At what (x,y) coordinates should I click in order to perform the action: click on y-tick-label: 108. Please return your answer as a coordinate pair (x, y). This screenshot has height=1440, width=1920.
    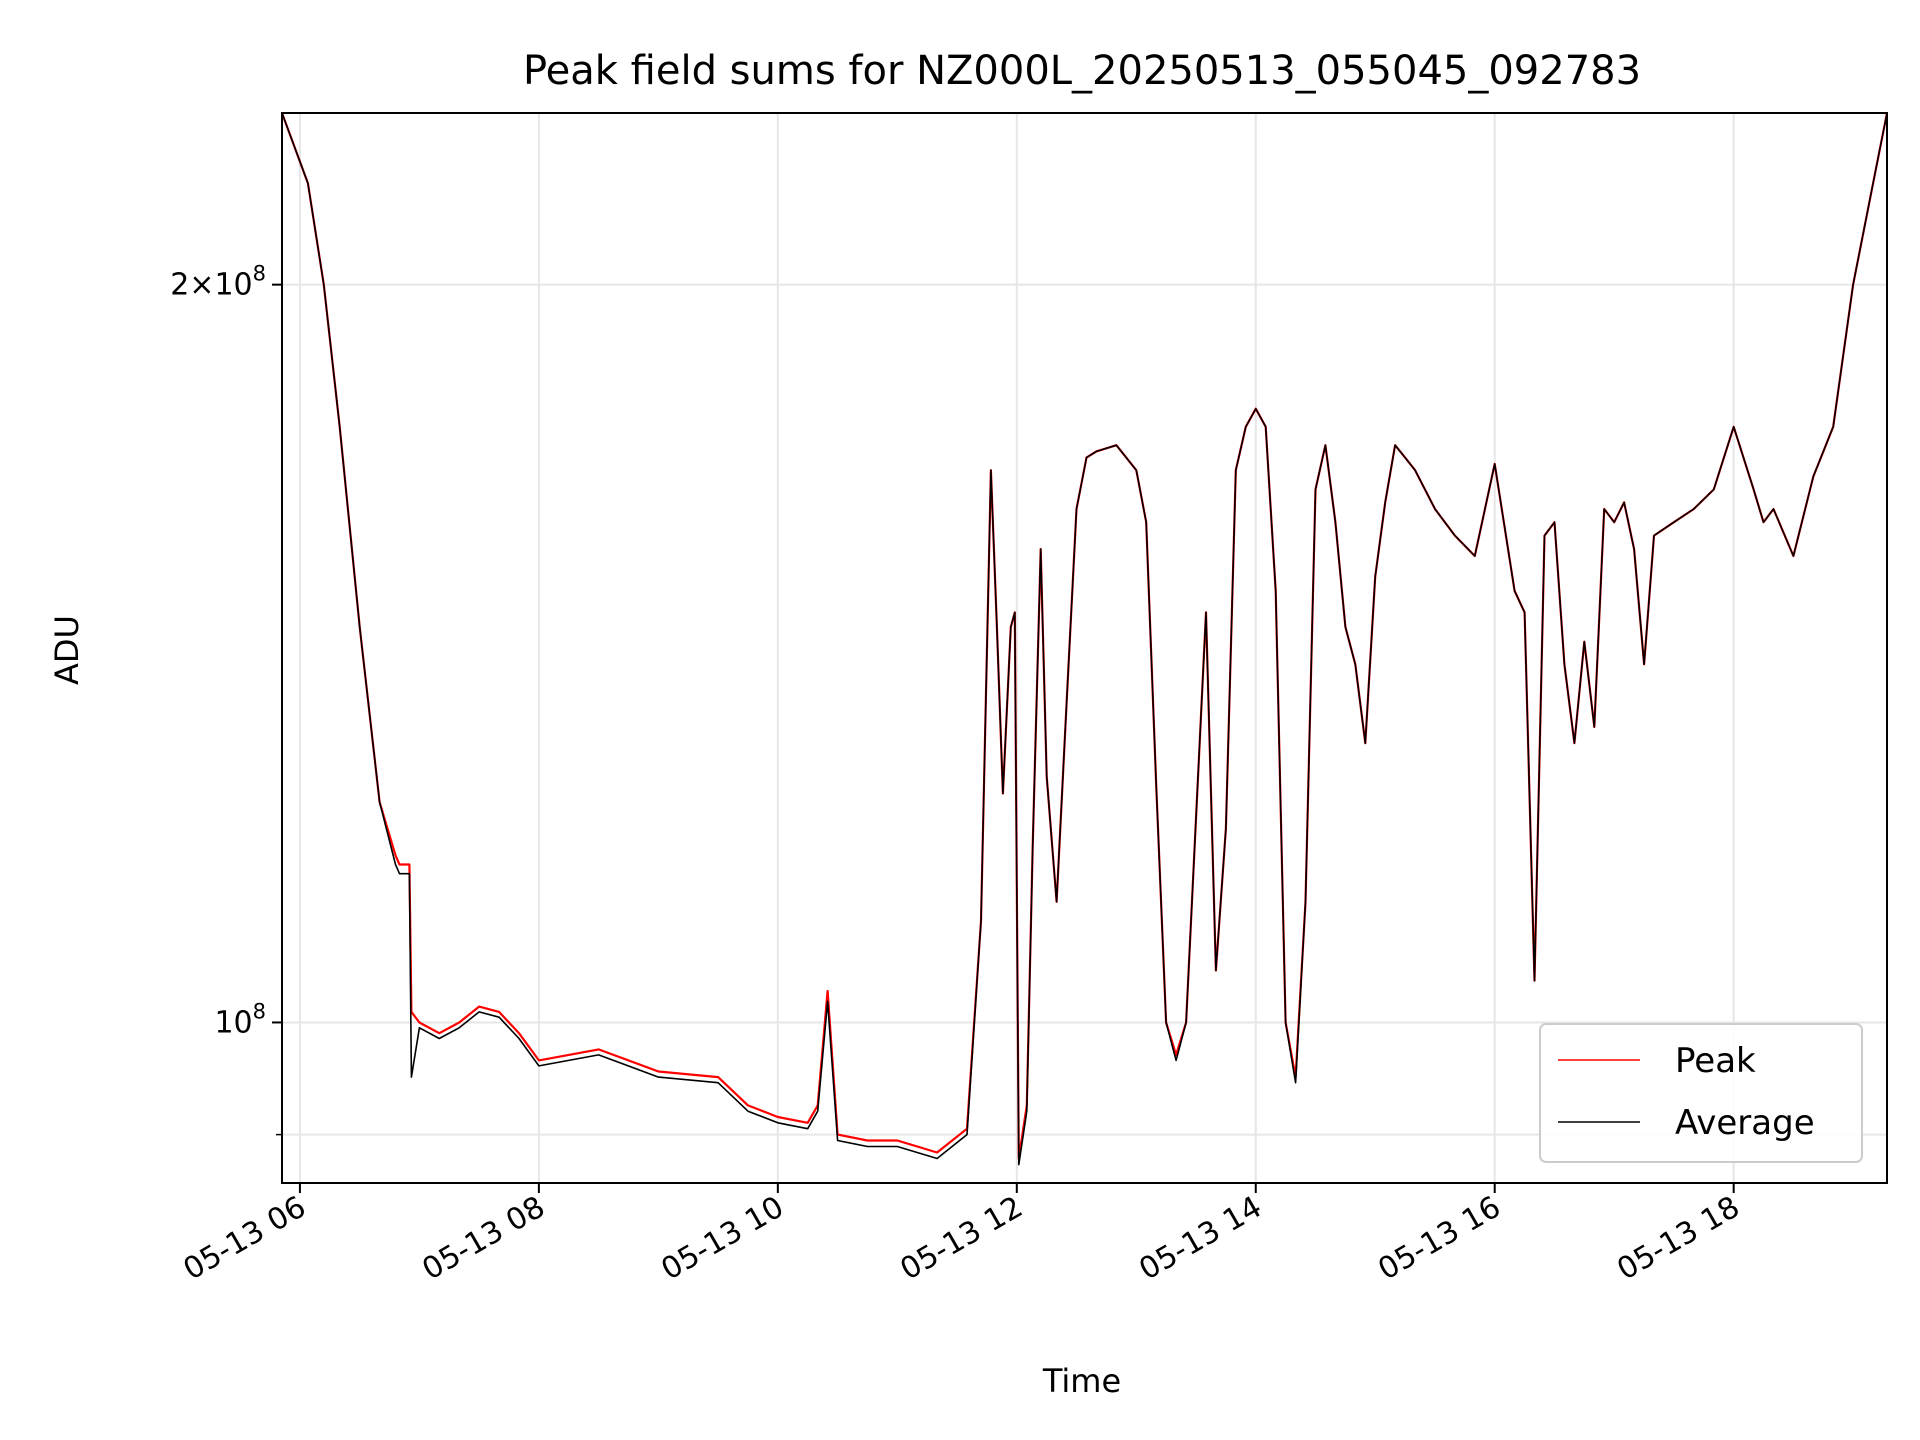
    Looking at the image, I should click on (240, 1019).